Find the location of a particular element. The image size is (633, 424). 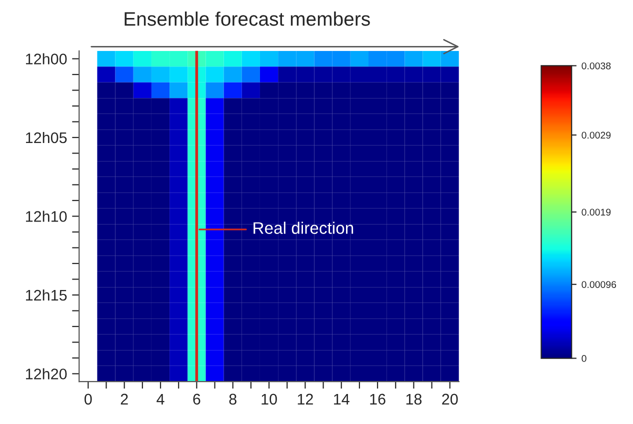

x-tick-label: 2 is located at coordinates (124, 399).